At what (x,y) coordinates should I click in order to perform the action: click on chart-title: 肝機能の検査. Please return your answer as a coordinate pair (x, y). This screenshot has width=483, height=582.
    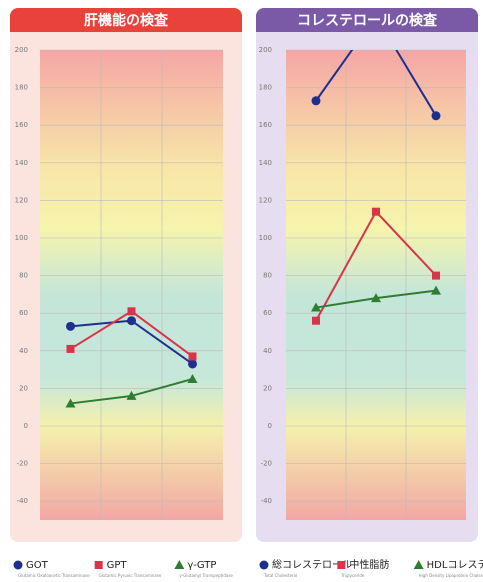
    Looking at the image, I should click on (126, 20).